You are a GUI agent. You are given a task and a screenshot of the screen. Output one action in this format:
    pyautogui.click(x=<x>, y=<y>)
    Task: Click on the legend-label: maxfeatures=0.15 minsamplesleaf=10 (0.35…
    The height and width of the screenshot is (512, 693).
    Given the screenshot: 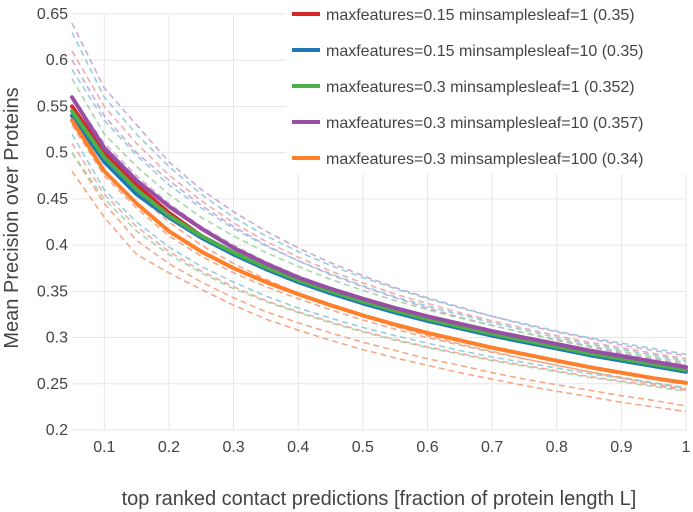 What is the action you would take?
    pyautogui.click(x=485, y=51)
    